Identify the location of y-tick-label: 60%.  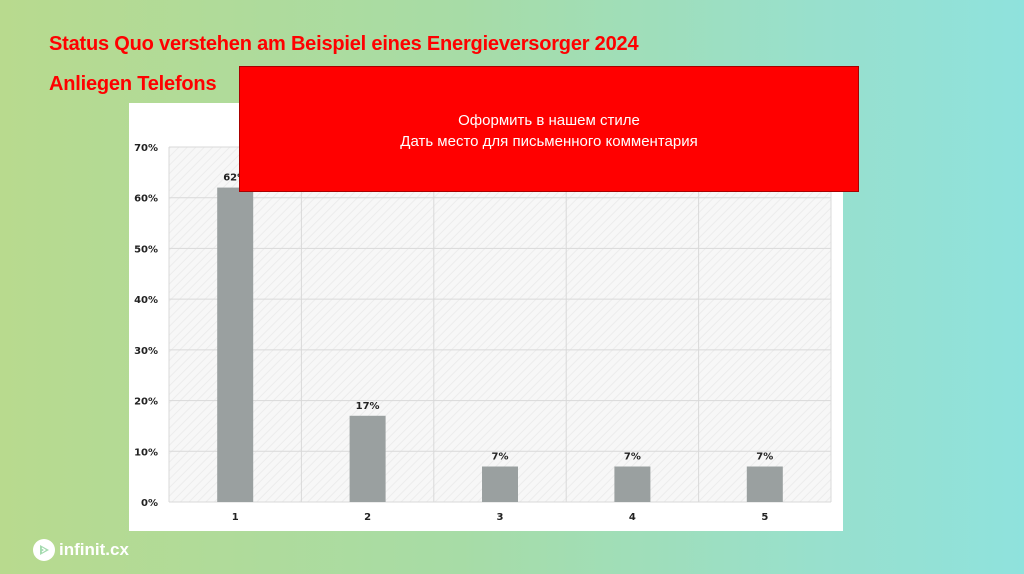
(146, 199).